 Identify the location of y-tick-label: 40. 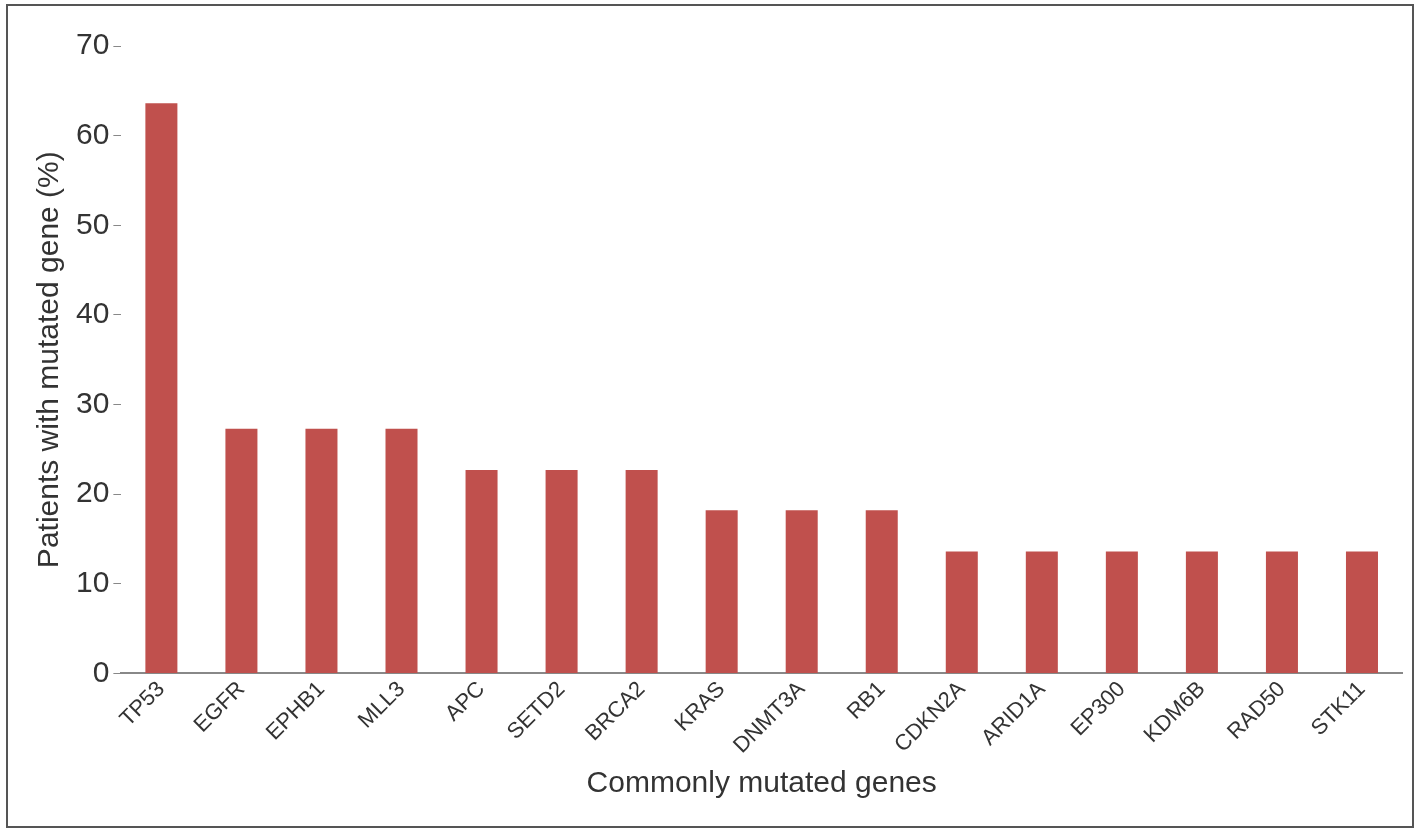
(92, 313).